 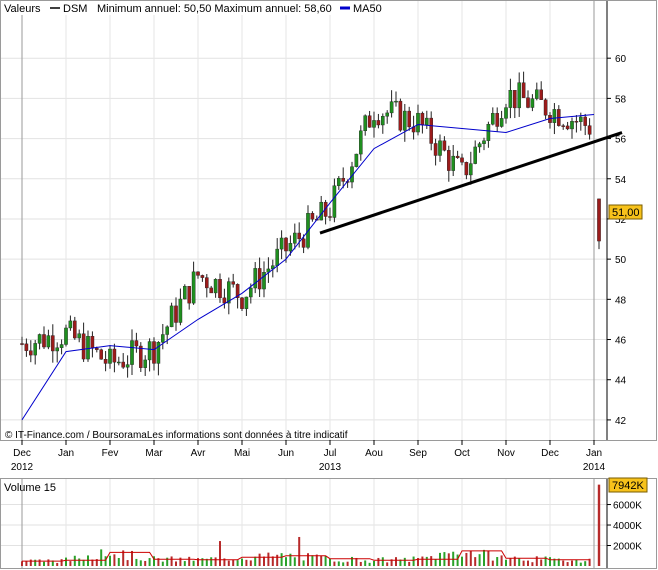 What do you see at coordinates (621, 59) in the screenshot?
I see `price-tick-label: 60` at bounding box center [621, 59].